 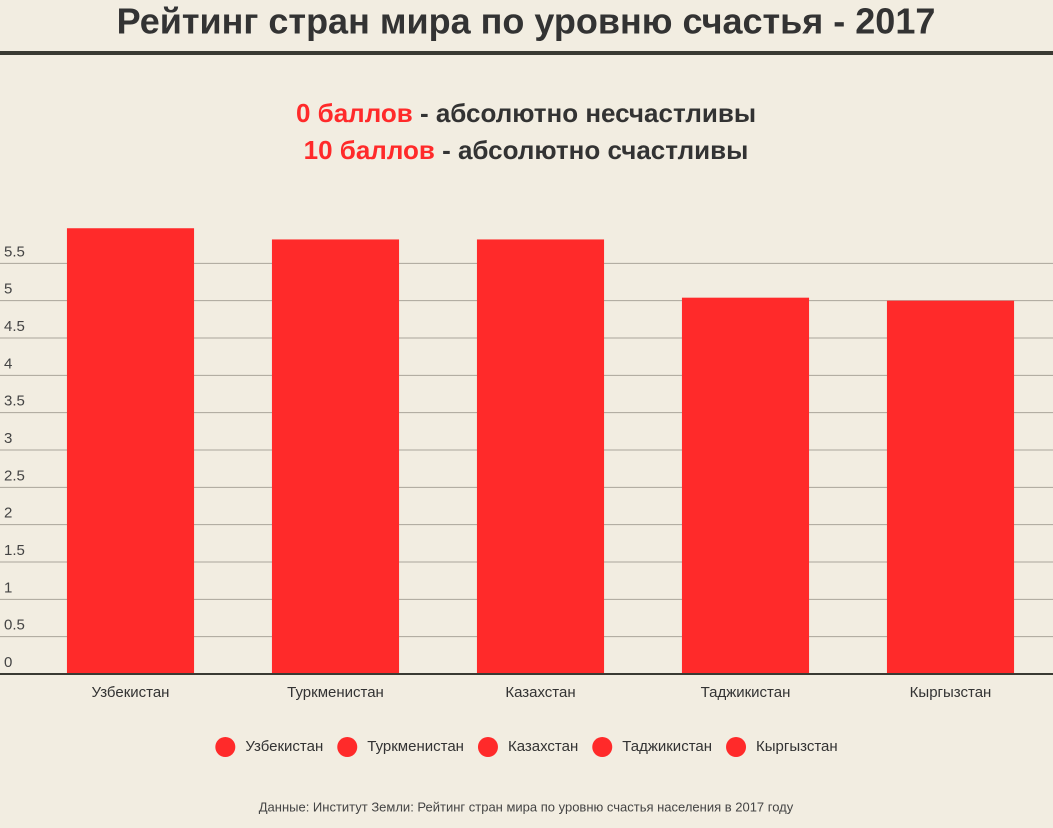 I want to click on x-tick-label: Узбекистан, so click(x=131, y=692).